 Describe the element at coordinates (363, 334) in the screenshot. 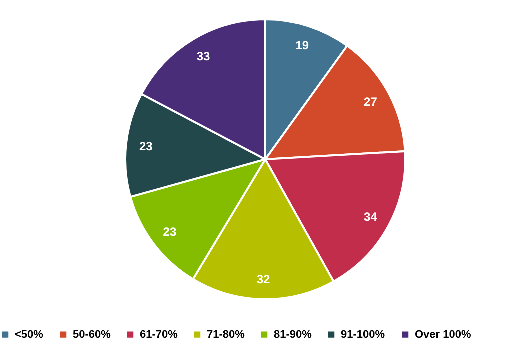

I see `legend-label: 91-100%` at that location.